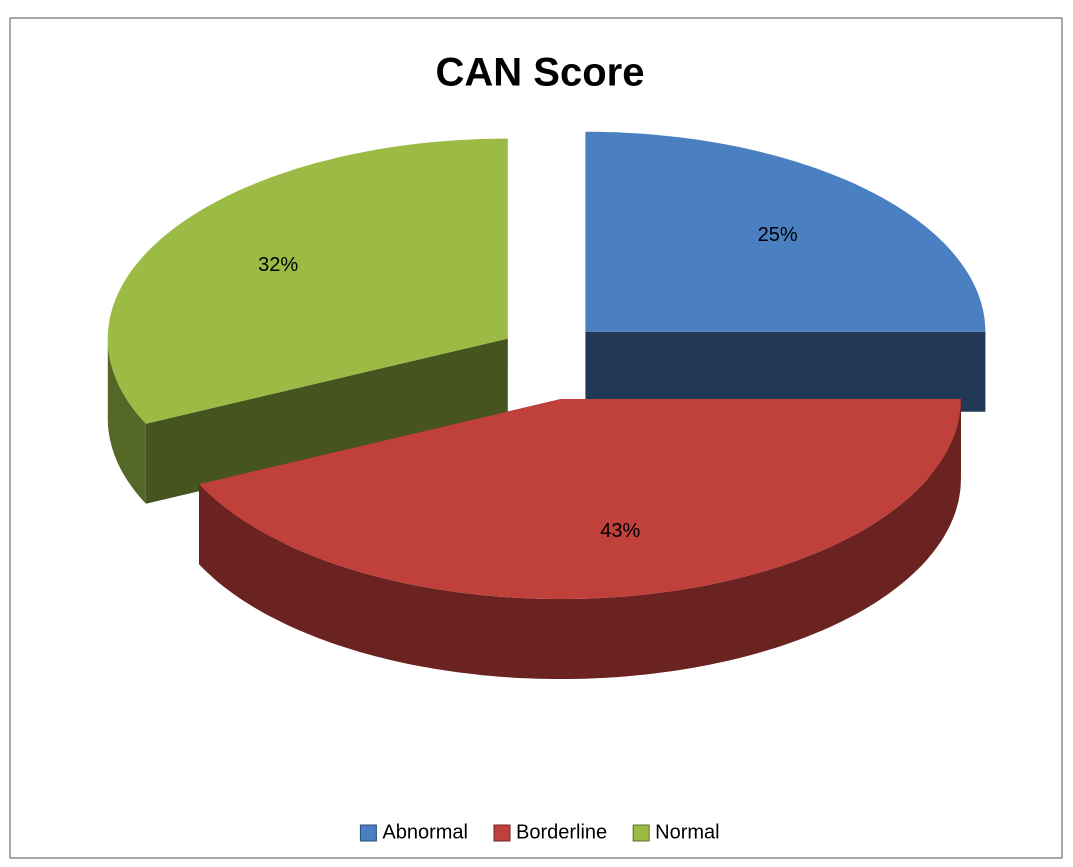  I want to click on legend: Abnormal Borderline Normal, so click(539, 832).